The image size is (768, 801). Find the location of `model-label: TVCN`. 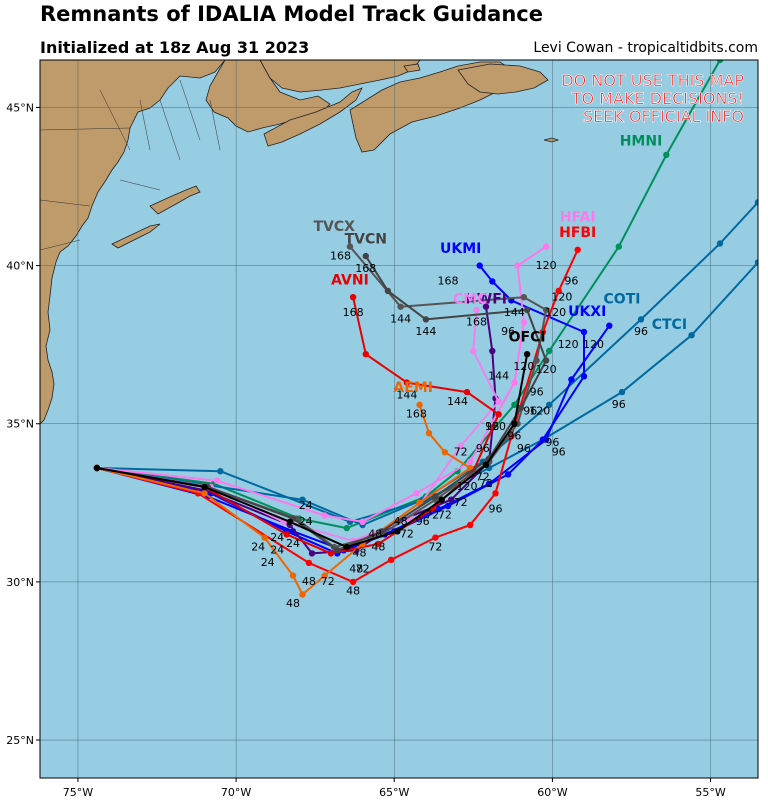

model-label: TVCN is located at coordinates (366, 240).